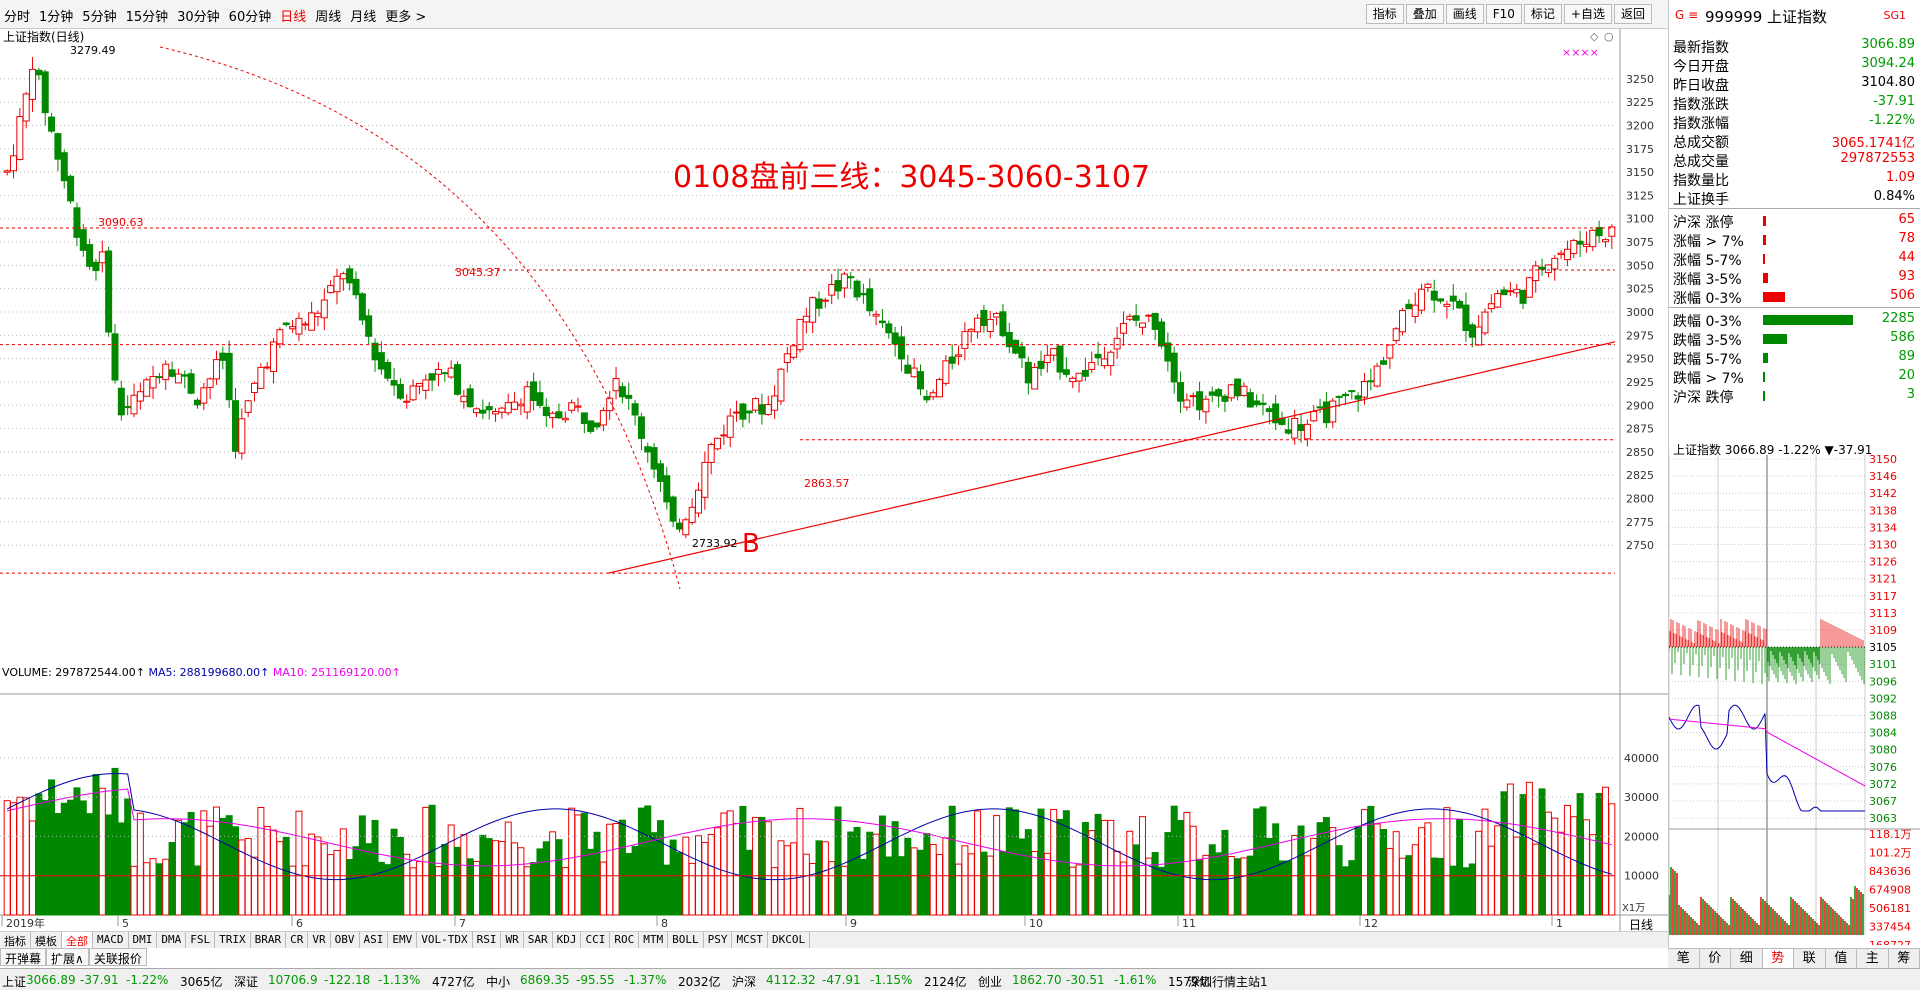 This screenshot has height=990, width=1920. What do you see at coordinates (1641, 836) in the screenshot?
I see `volume-tick: 20000` at bounding box center [1641, 836].